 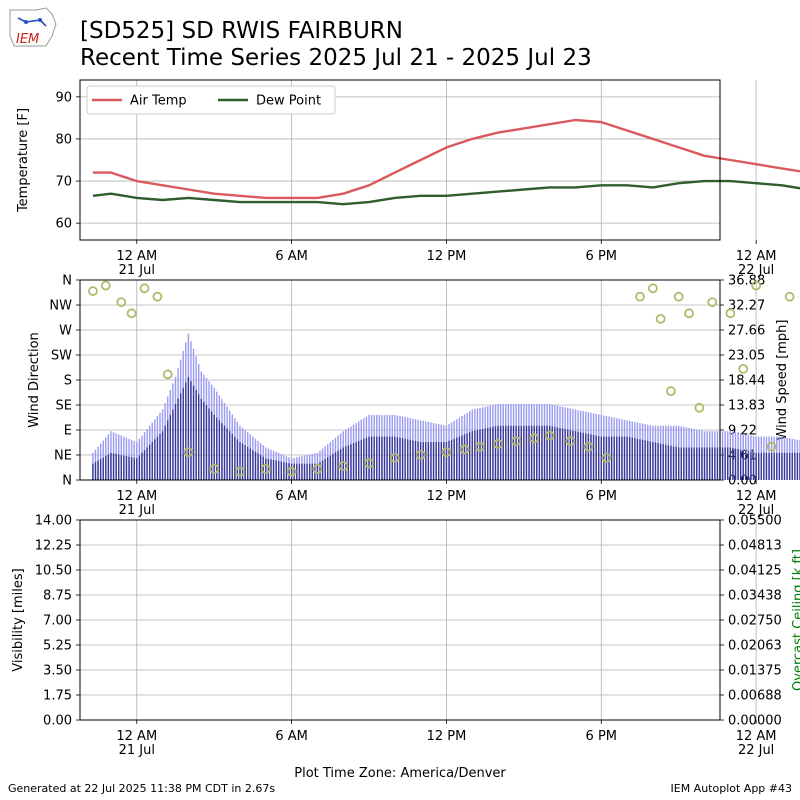 I want to click on x-tick-date-label: 21 Jul, so click(x=137, y=510).